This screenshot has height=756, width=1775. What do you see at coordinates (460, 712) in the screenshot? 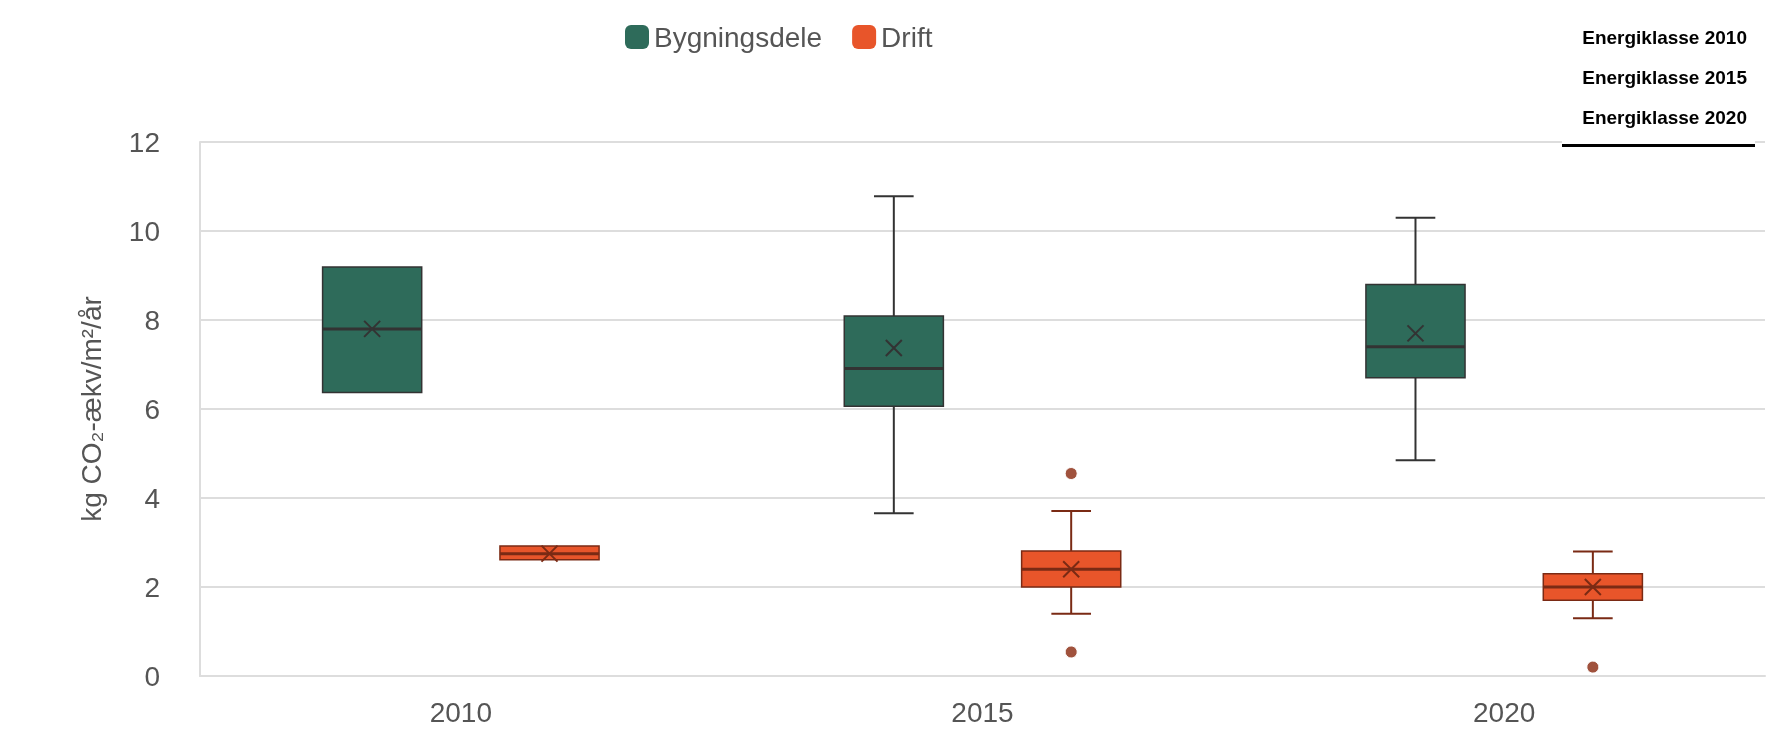
I see `x-tick-label: 2010` at bounding box center [460, 712].